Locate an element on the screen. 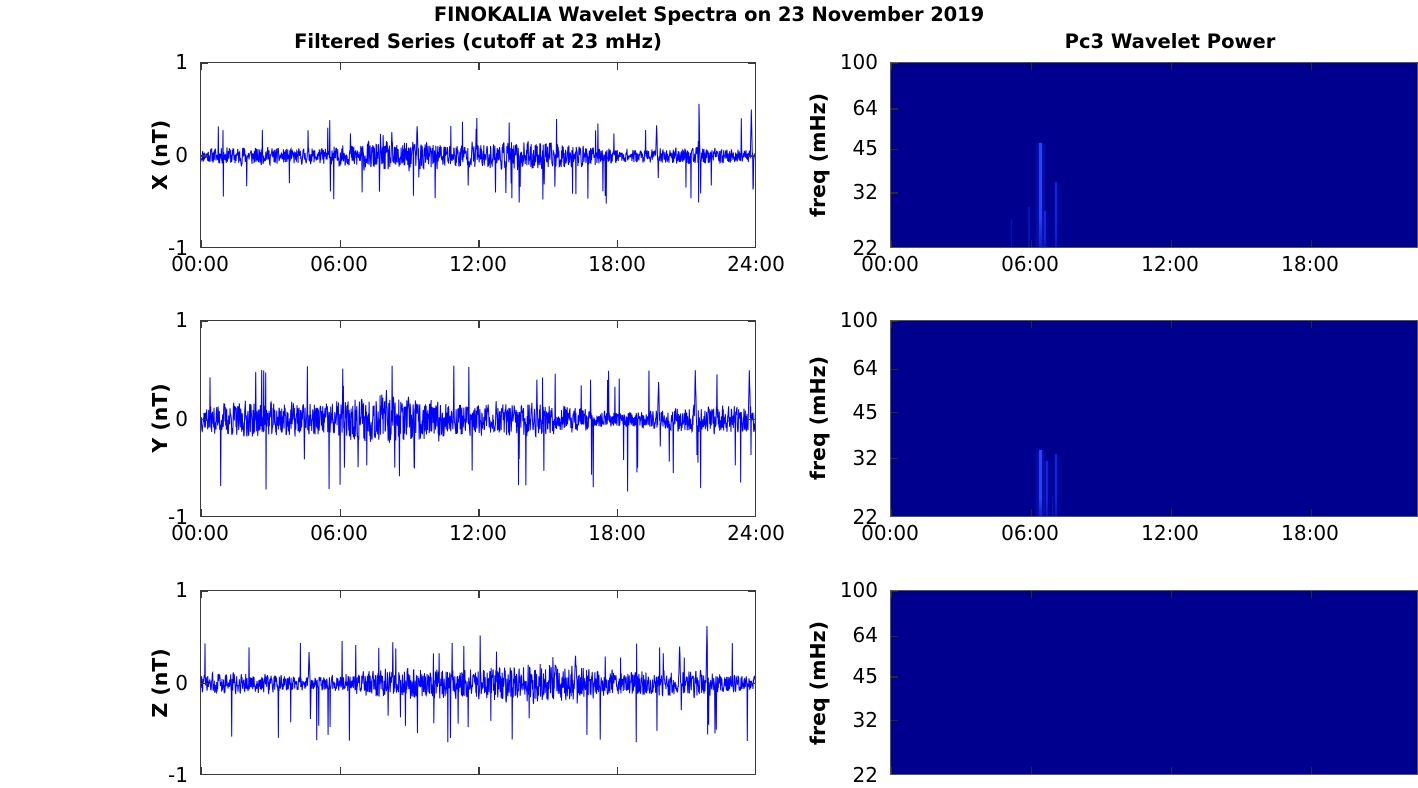  z-series-plot is located at coordinates (478, 684).